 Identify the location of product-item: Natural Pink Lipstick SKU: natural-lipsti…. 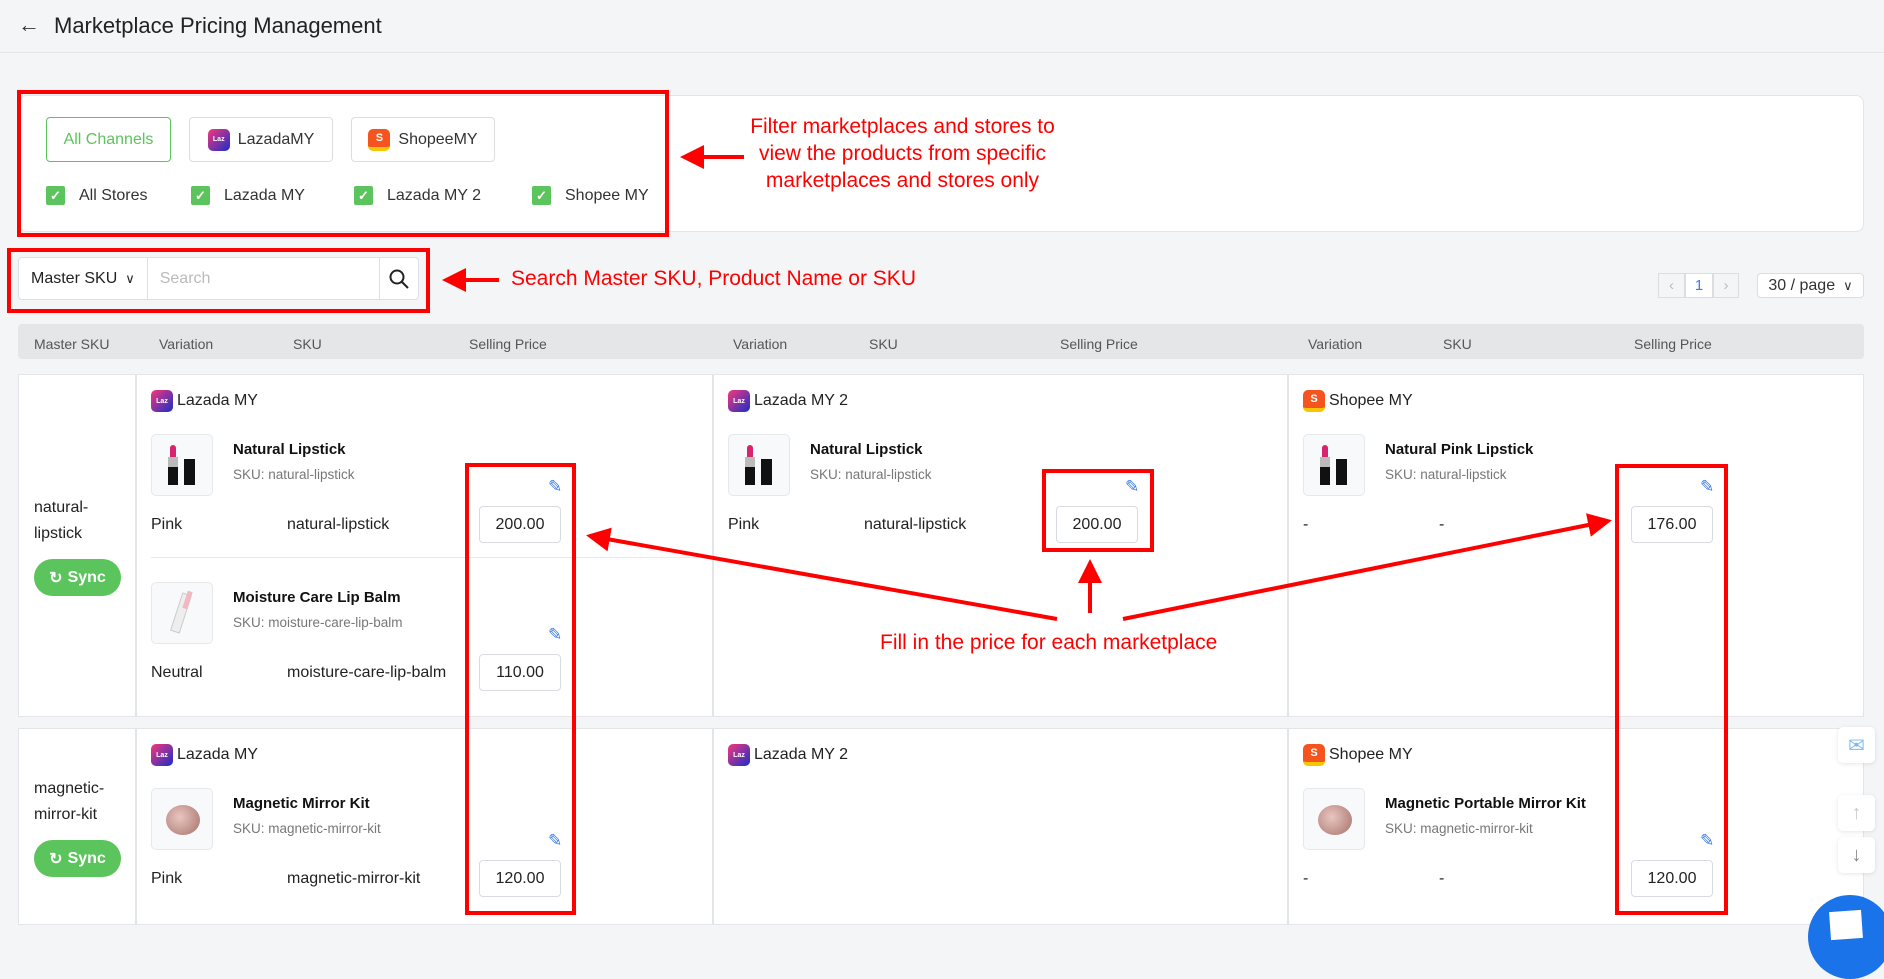
(1576, 501).